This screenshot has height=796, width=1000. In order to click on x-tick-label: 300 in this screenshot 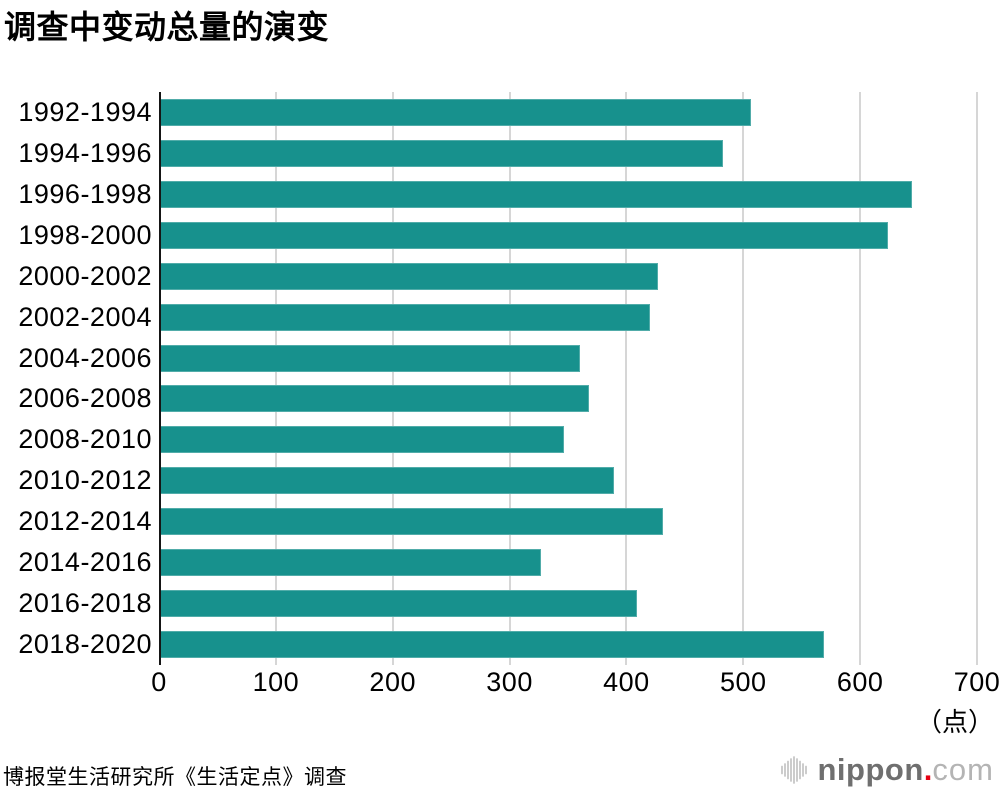, I will do `click(509, 682)`.